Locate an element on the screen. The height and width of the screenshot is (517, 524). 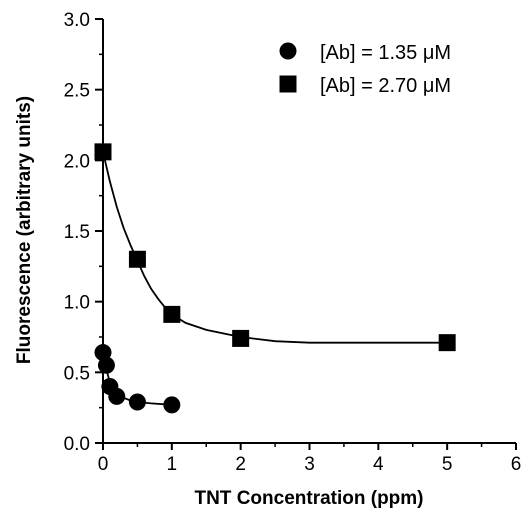
x-tick-label: 6 is located at coordinates (516, 464).